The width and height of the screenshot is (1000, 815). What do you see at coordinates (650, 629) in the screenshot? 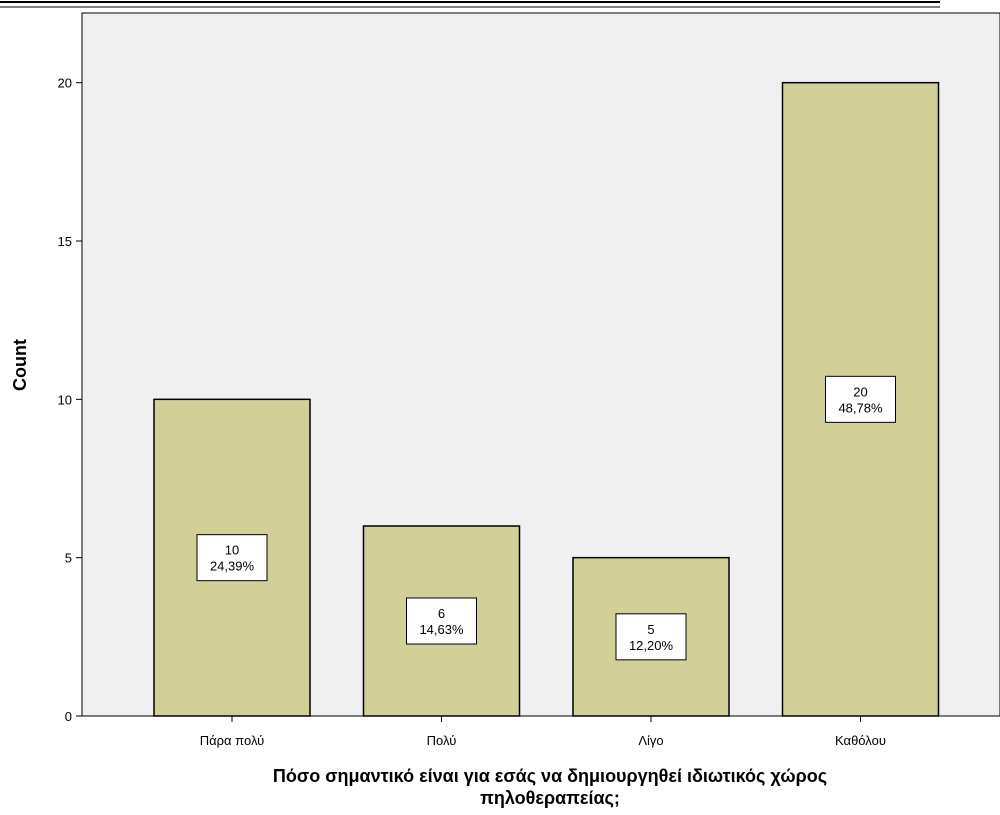
I see `data-label-count: 5` at bounding box center [650, 629].